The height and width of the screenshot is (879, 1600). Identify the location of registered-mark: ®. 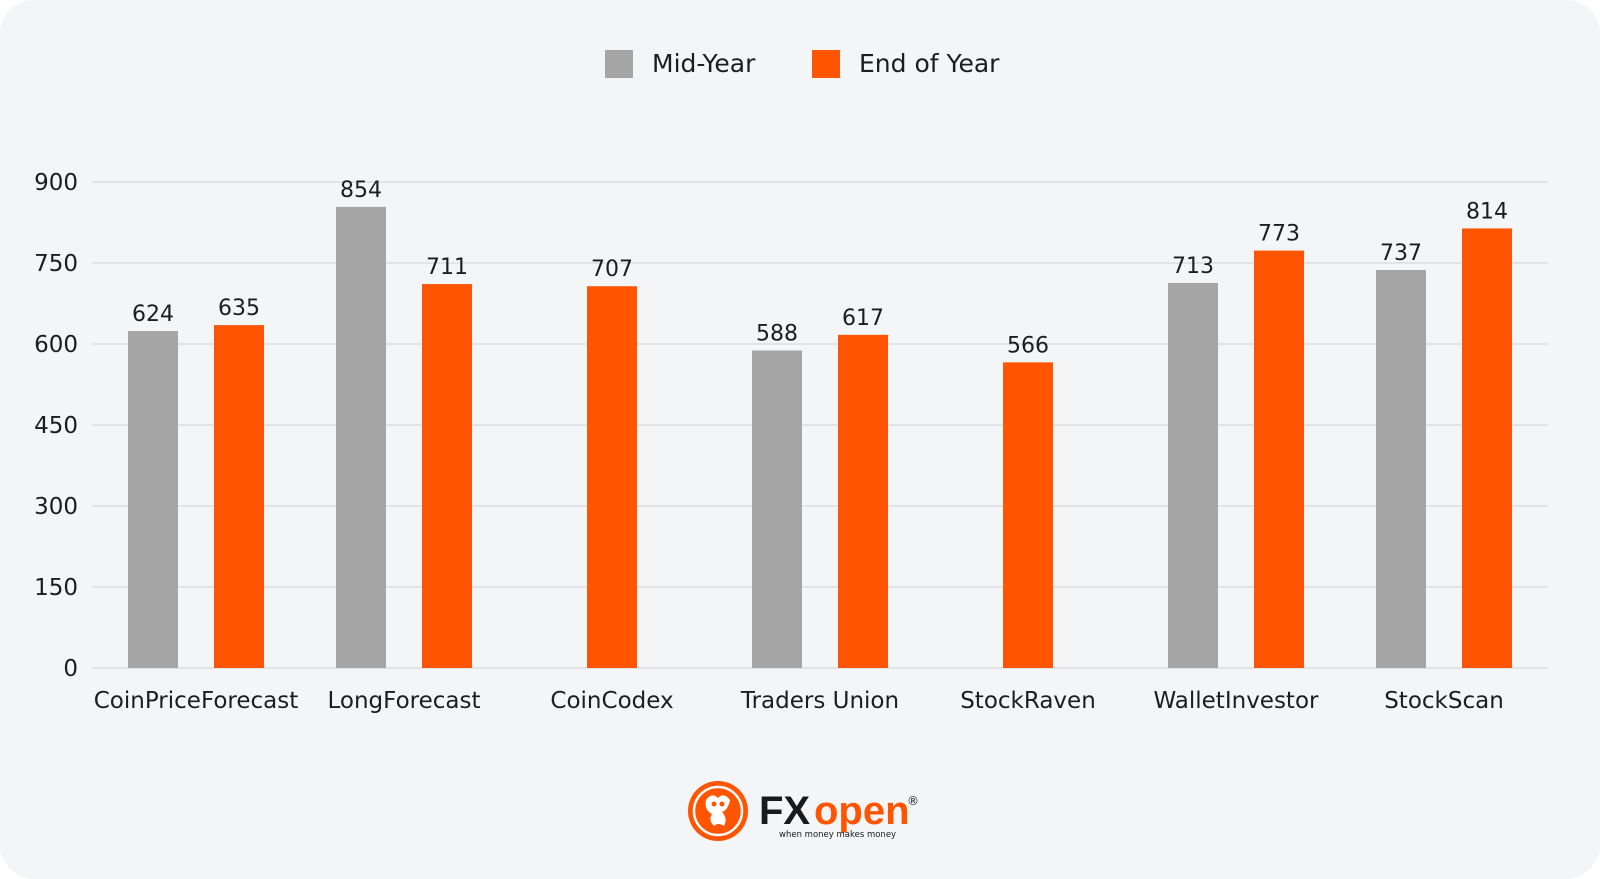
(913, 801).